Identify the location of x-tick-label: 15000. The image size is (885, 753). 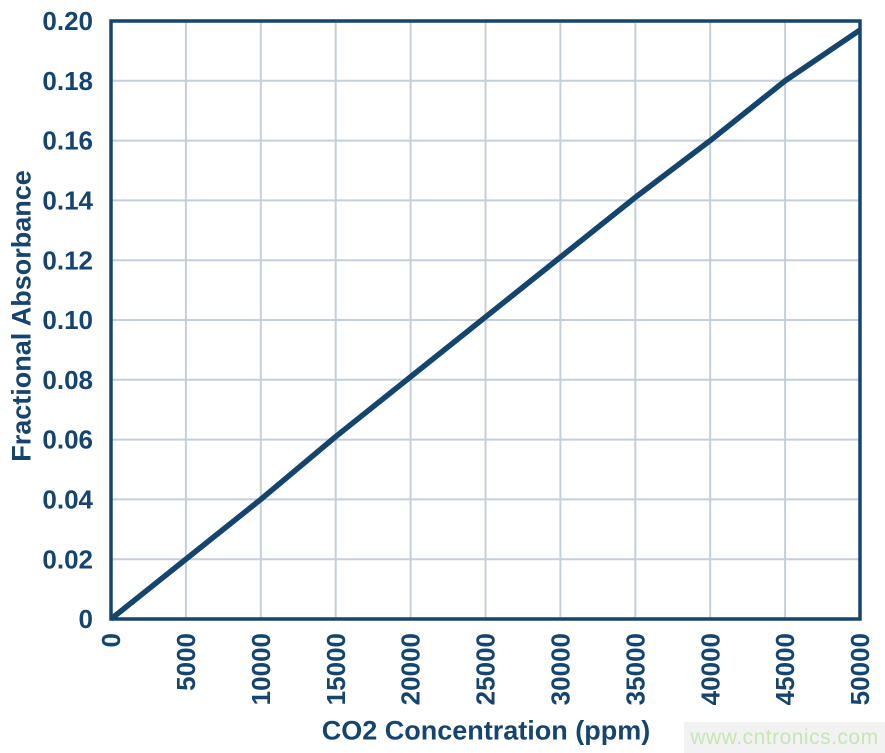
(336, 669).